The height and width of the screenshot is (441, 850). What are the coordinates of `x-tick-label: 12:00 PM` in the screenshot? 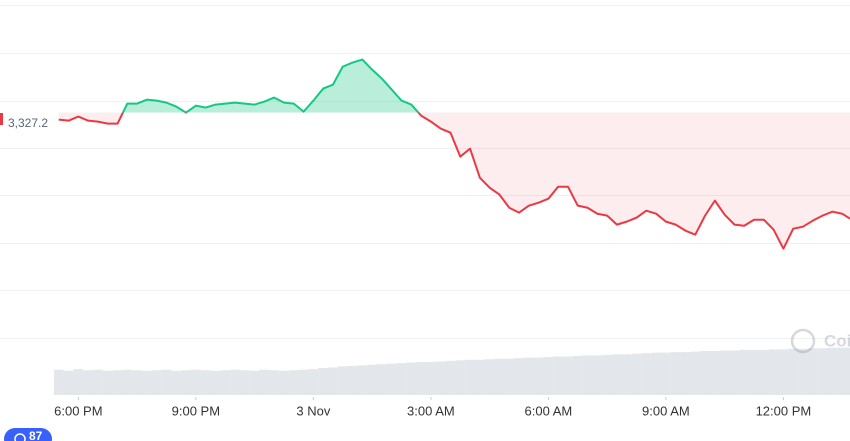 It's located at (784, 410).